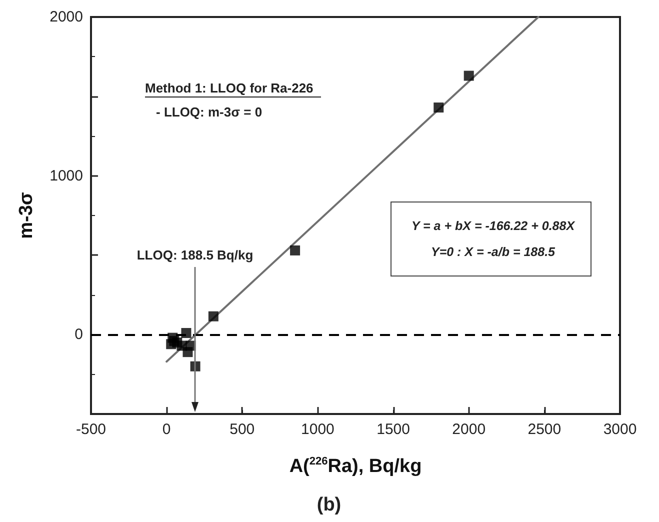 The height and width of the screenshot is (522, 659). I want to click on x-tick-label: 2500, so click(545, 429).